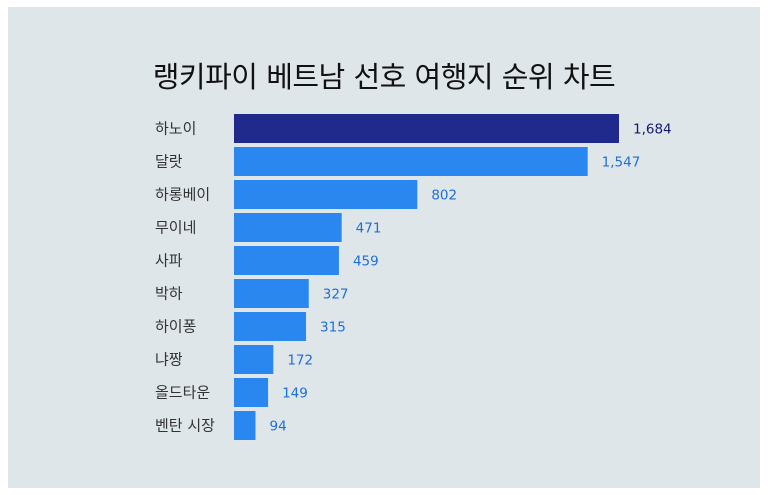 Image resolution: width=768 pixels, height=495 pixels. Describe the element at coordinates (169, 360) in the screenshot. I see `category-label: 냐짱` at that location.